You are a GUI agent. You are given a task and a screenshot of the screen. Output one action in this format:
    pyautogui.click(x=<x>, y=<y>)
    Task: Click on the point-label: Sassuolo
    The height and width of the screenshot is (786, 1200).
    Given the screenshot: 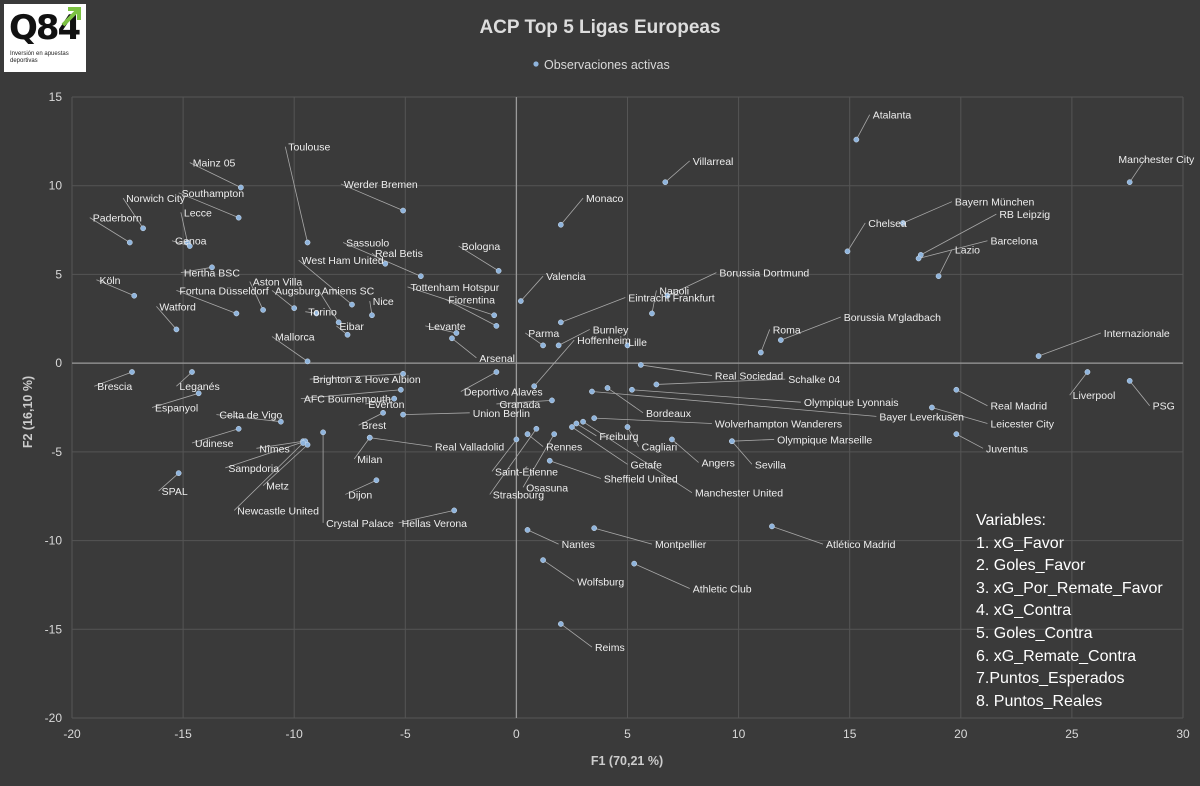 What is the action you would take?
    pyautogui.click(x=367, y=243)
    